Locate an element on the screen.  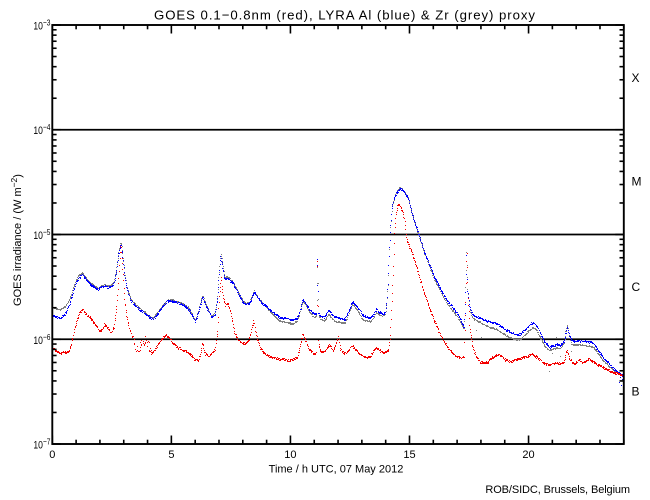
svg-text: M is located at coordinates (637, 181).